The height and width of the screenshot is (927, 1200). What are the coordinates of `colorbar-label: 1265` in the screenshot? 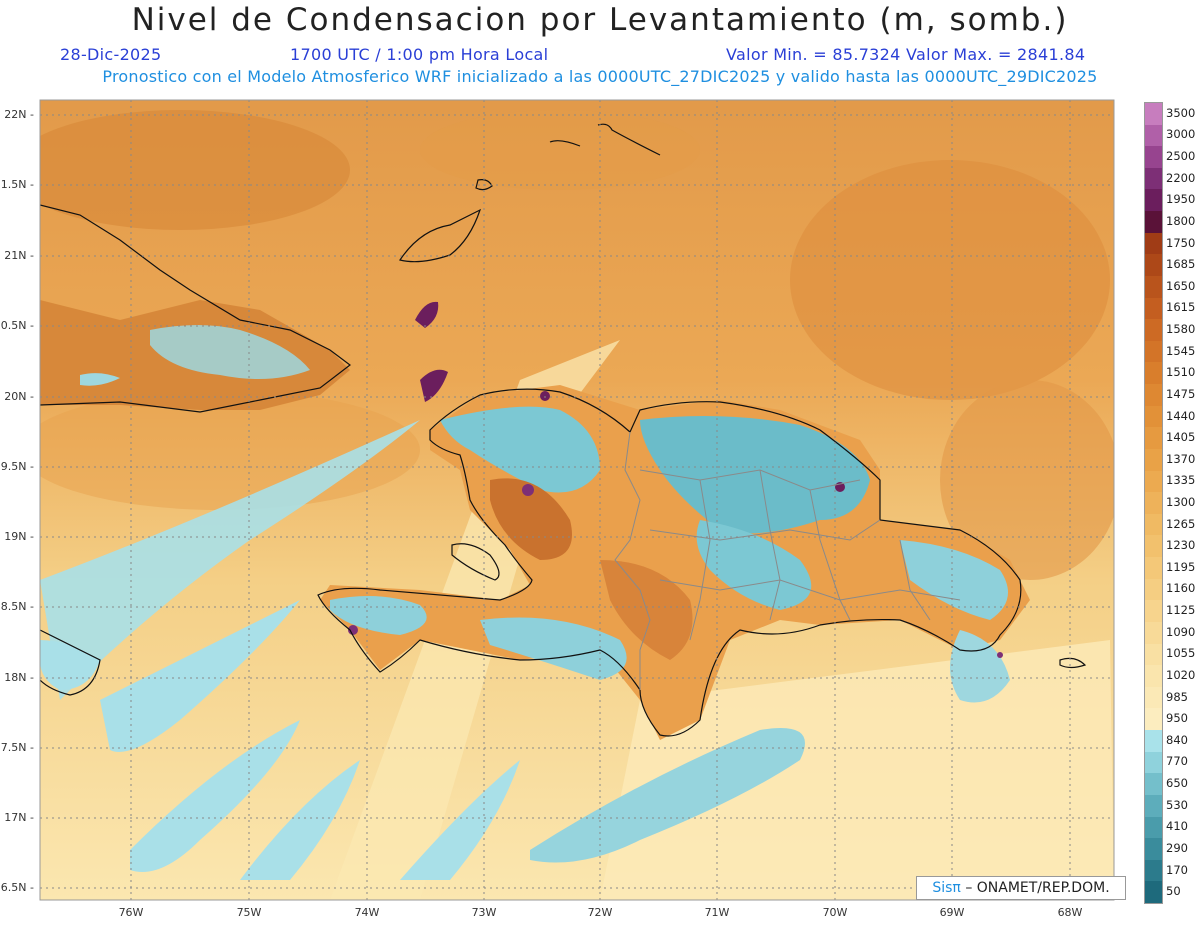 It's located at (1181, 523).